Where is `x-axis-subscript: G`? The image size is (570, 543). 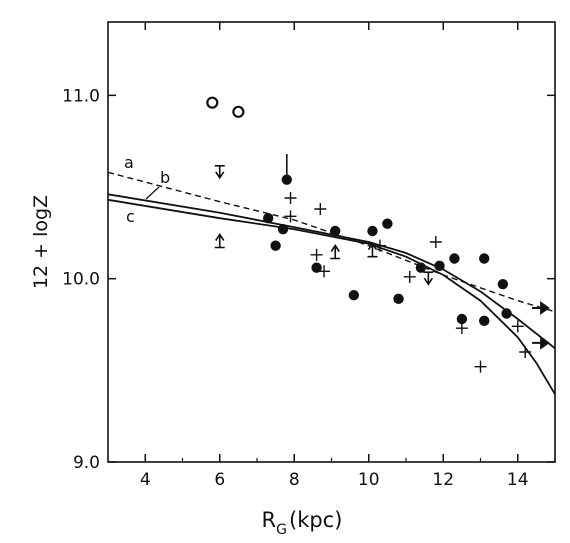 x-axis-subscript: G is located at coordinates (281, 530).